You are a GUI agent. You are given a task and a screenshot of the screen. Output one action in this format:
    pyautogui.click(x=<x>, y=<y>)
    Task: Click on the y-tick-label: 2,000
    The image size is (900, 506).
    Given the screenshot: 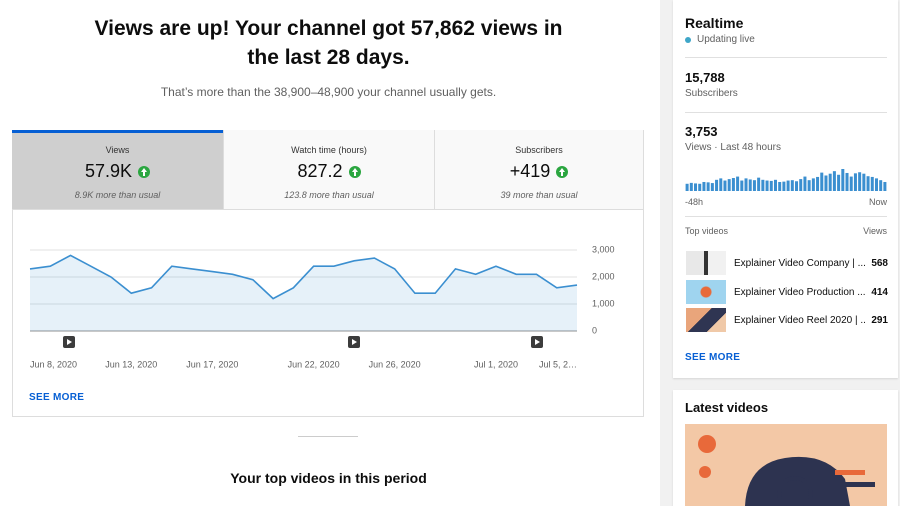 What is the action you would take?
    pyautogui.click(x=603, y=276)
    